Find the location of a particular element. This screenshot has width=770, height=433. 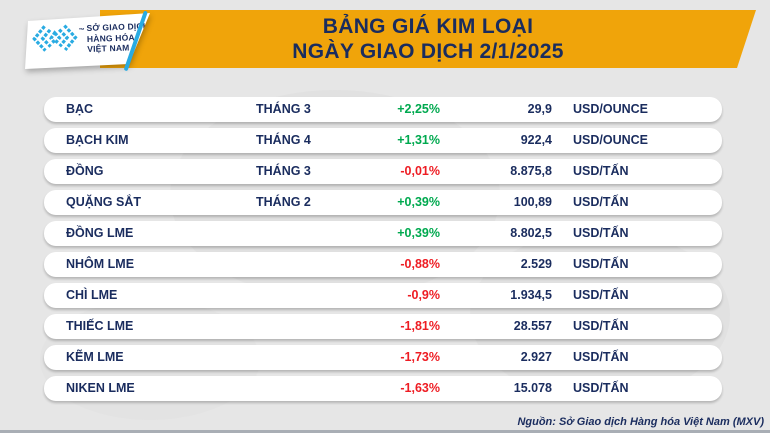

percent-change: +1,31% is located at coordinates (418, 140).